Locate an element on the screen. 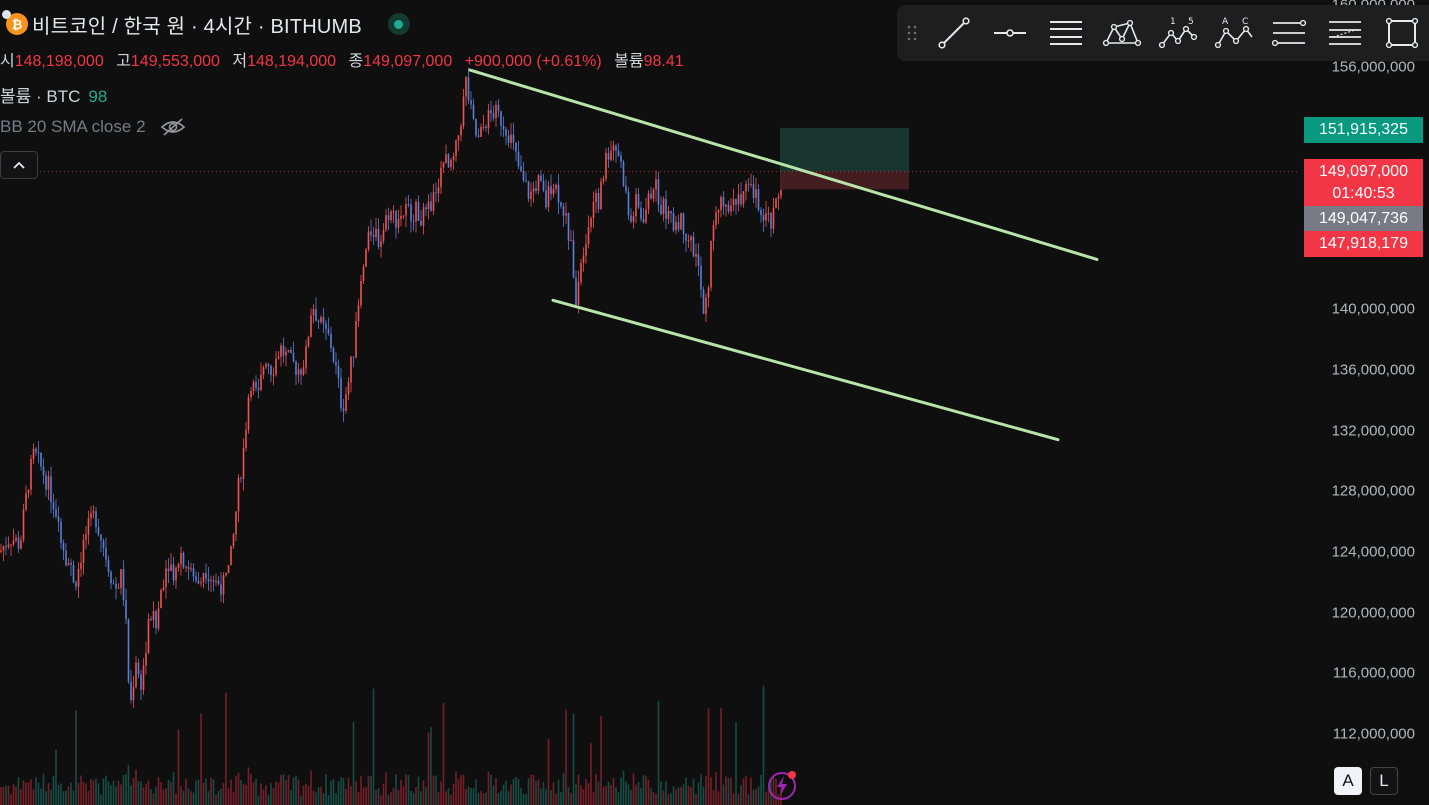  long-position-tool is located at coordinates (844, 158).